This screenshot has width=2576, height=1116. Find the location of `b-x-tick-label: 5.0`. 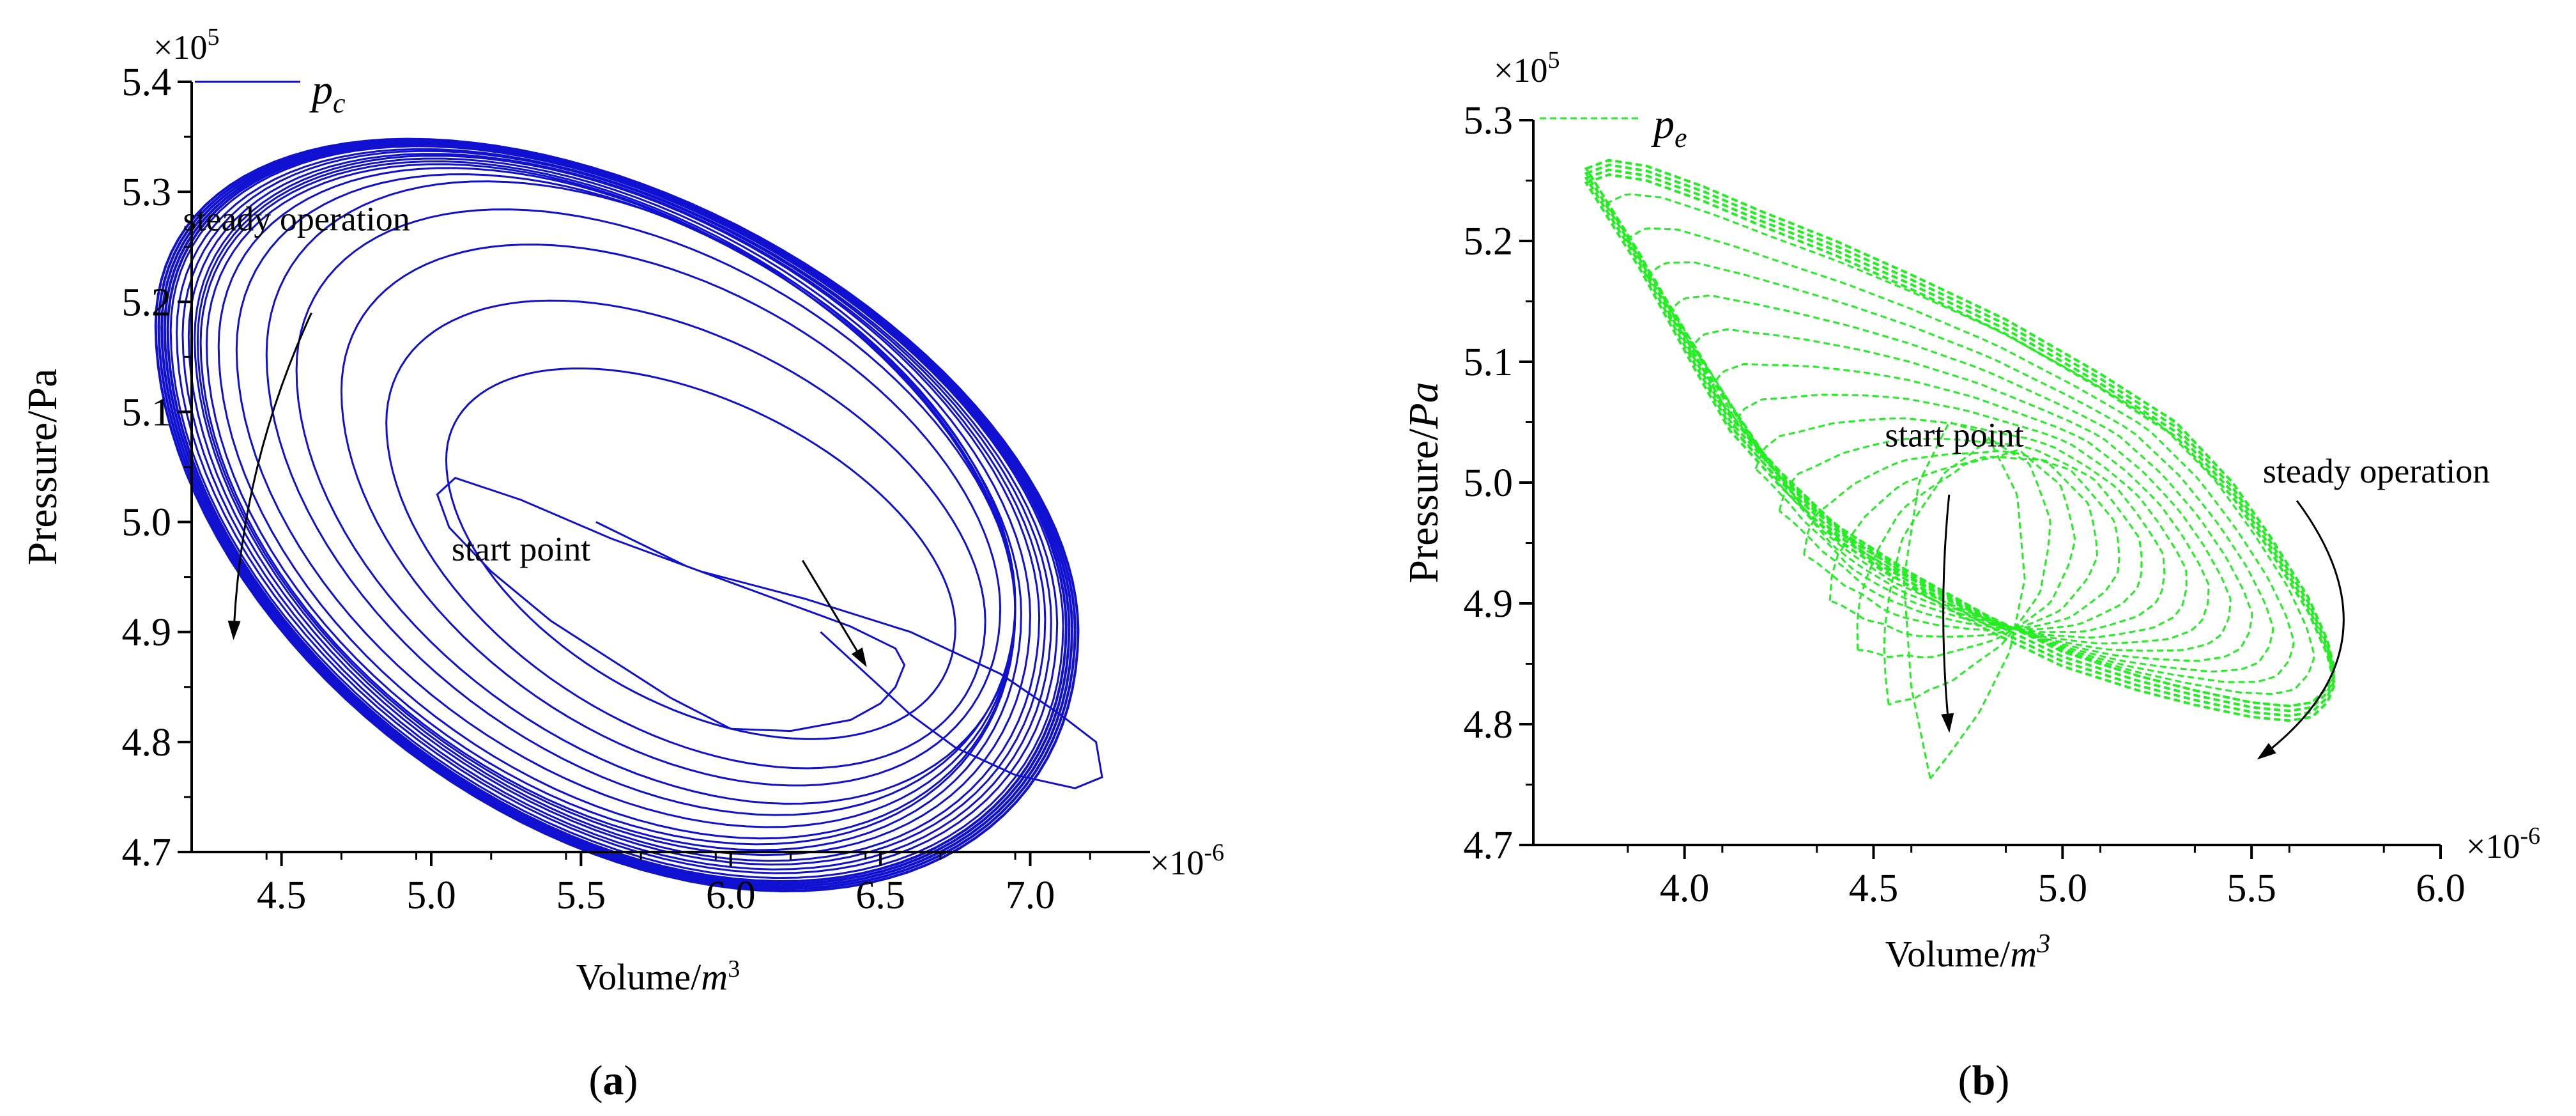

b-x-tick-label: 5.0 is located at coordinates (2063, 888).